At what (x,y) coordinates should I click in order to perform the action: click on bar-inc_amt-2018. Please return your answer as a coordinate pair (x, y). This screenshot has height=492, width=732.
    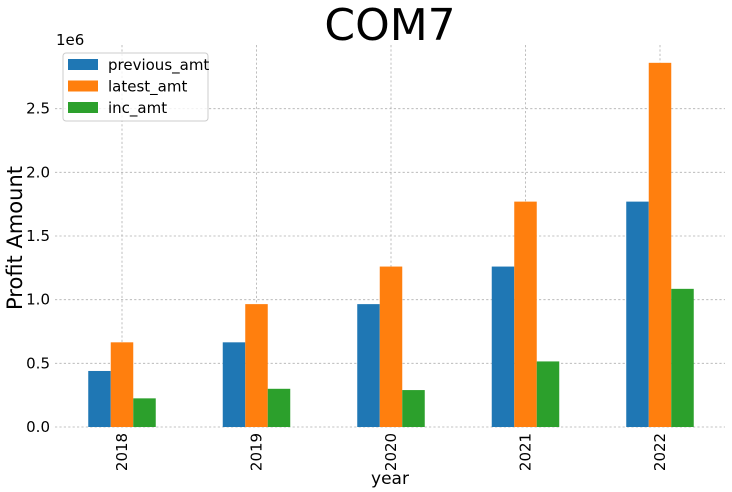
    Looking at the image, I should click on (144, 412).